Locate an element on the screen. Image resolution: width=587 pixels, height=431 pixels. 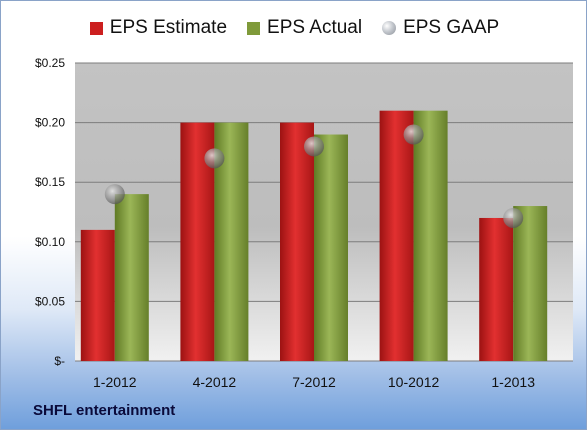
x-axis-ticks: 1-2012 4-2012 7-2012 10-2012 1-2013 is located at coordinates (314, 382).